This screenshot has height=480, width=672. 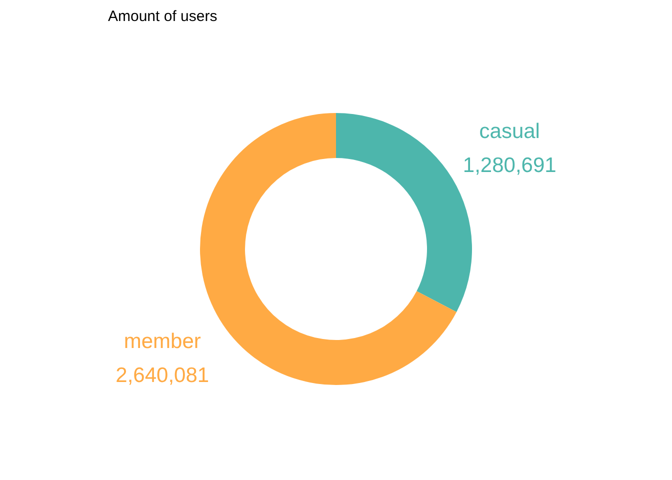 What do you see at coordinates (163, 16) in the screenshot?
I see `chart-title: Amount of users` at bounding box center [163, 16].